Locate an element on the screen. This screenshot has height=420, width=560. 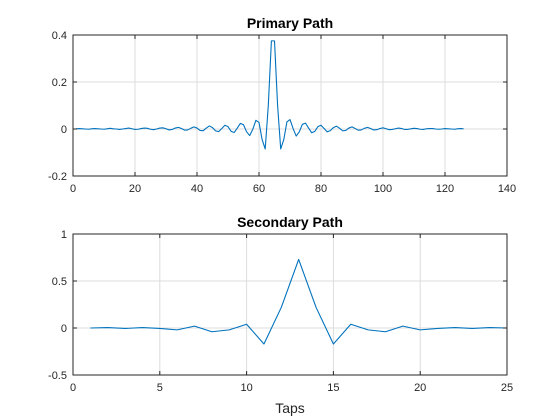
x-tick-label: 140 is located at coordinates (507, 189).